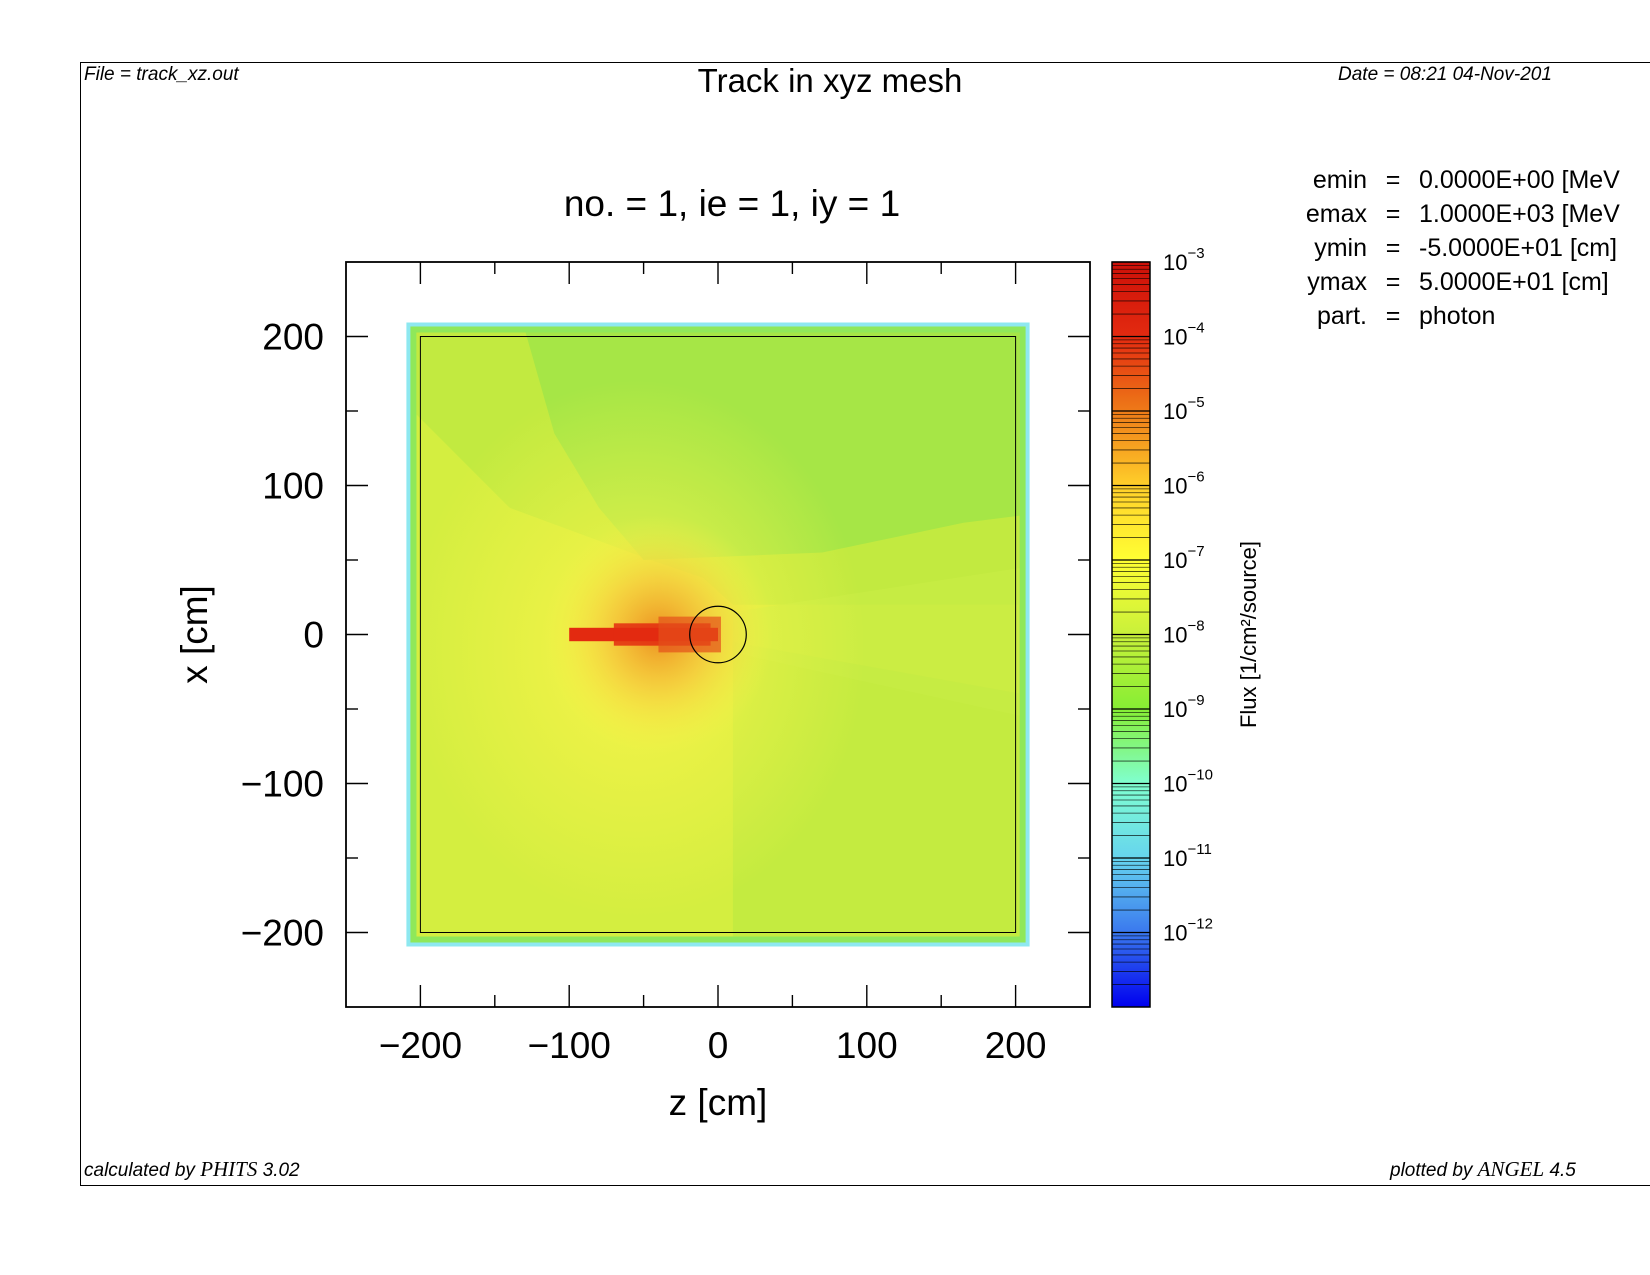 This screenshot has height=1275, width=1650. What do you see at coordinates (1341, 316) in the screenshot?
I see `param-name: part.` at bounding box center [1341, 316].